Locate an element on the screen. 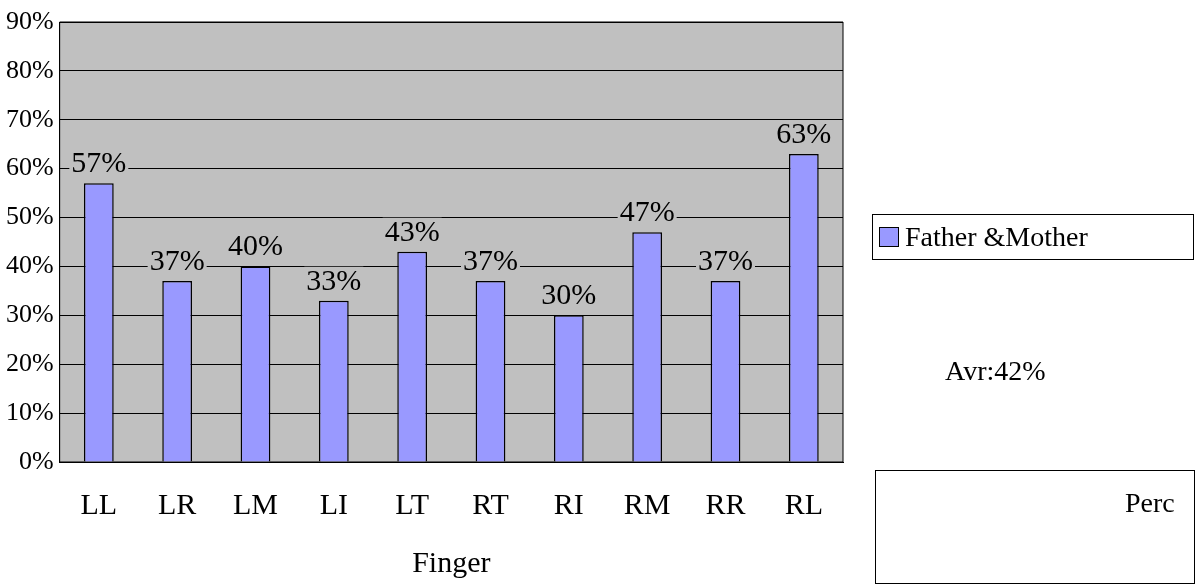  data-label: 33% is located at coordinates (334, 279).